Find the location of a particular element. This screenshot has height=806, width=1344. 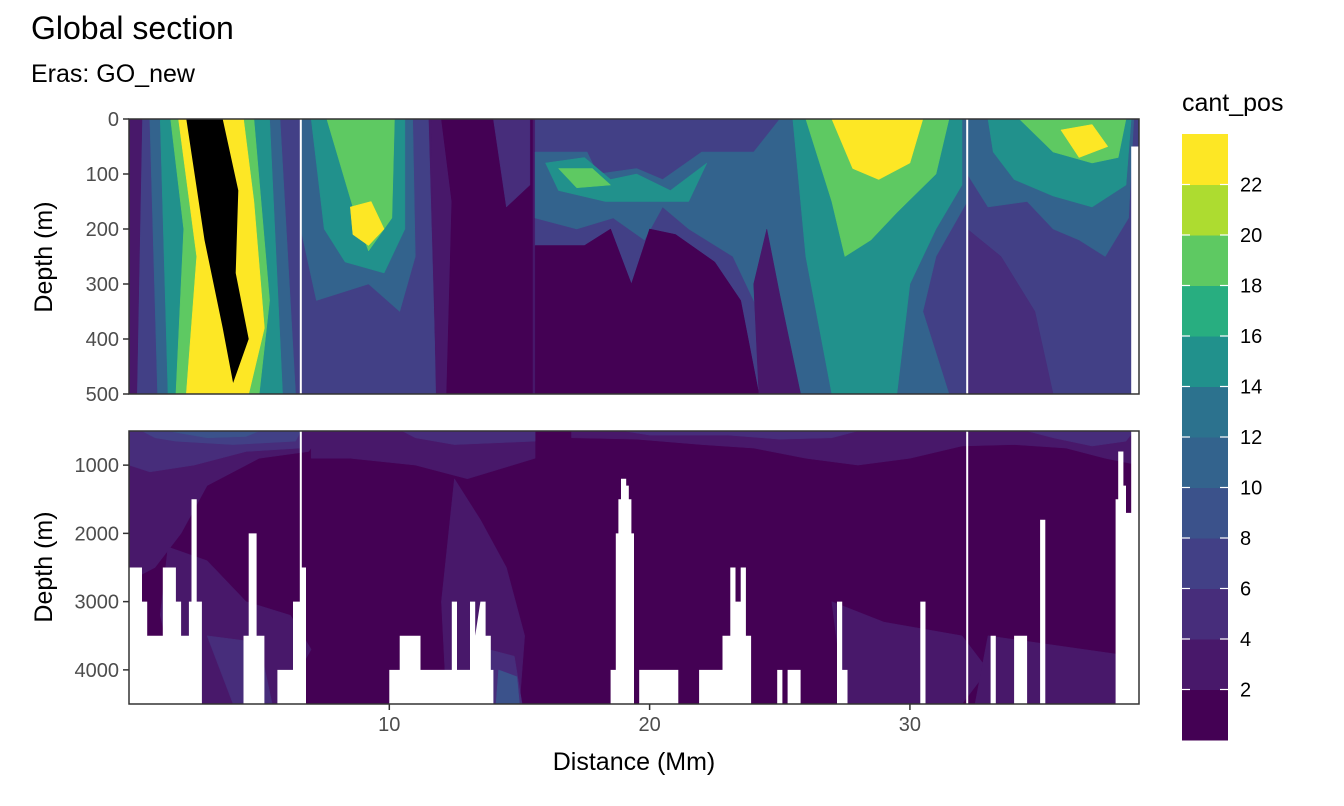

y-tick-label: 200 is located at coordinates (102, 230).